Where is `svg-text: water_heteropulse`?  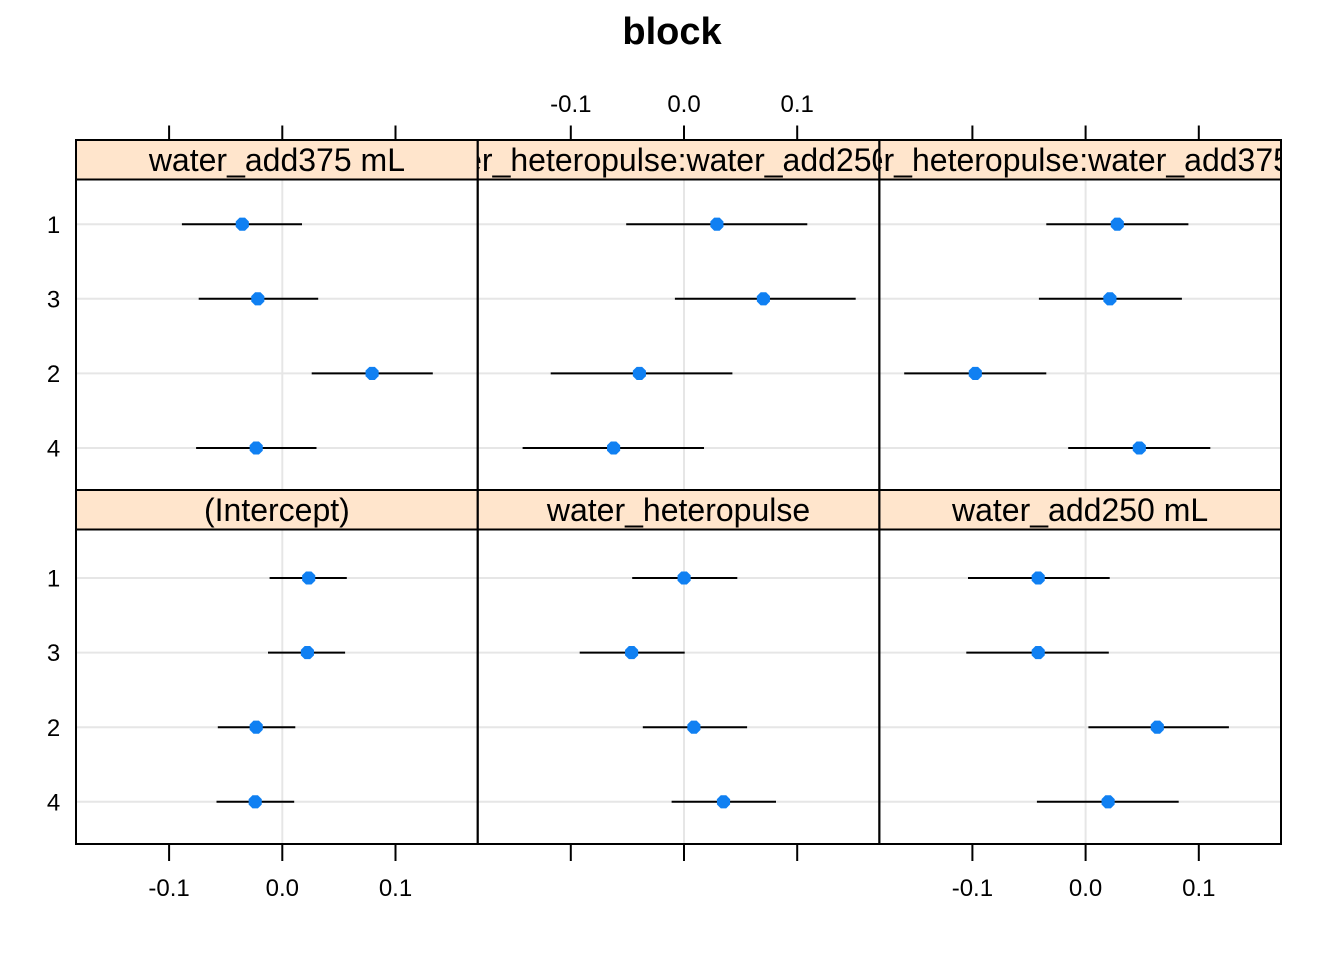
svg-text: water_heteropulse is located at coordinates (678, 510).